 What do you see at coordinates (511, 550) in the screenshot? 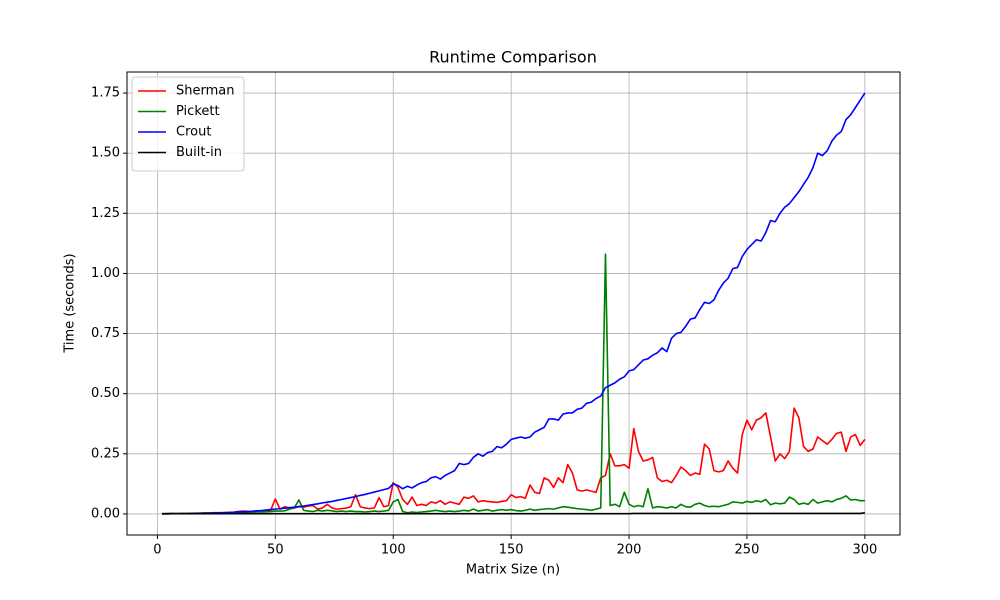
I see `x-tick-label: 150` at bounding box center [511, 550].